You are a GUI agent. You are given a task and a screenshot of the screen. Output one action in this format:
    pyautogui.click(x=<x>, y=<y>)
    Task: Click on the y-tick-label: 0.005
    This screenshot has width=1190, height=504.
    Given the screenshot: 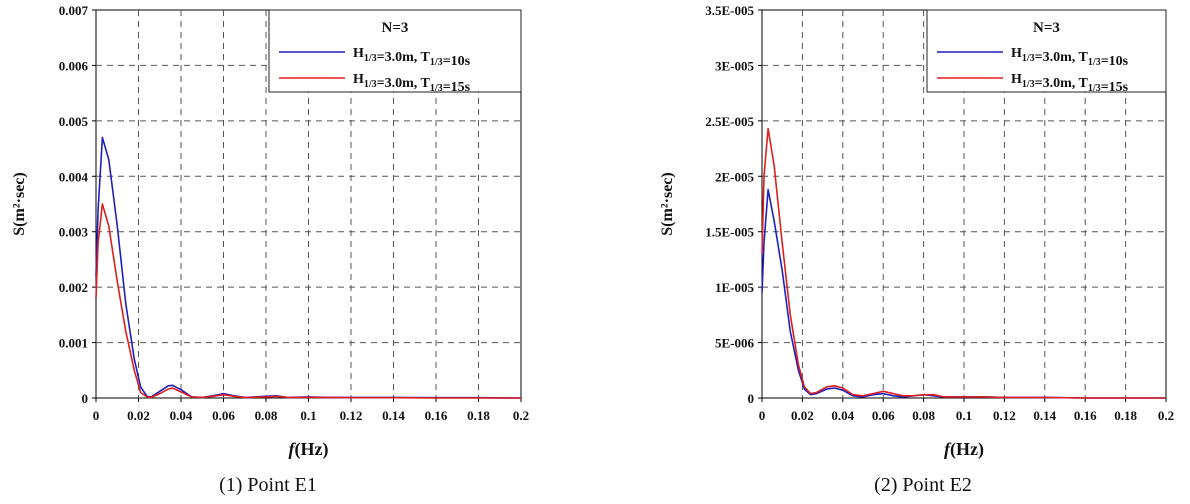 What is the action you would take?
    pyautogui.click(x=74, y=121)
    